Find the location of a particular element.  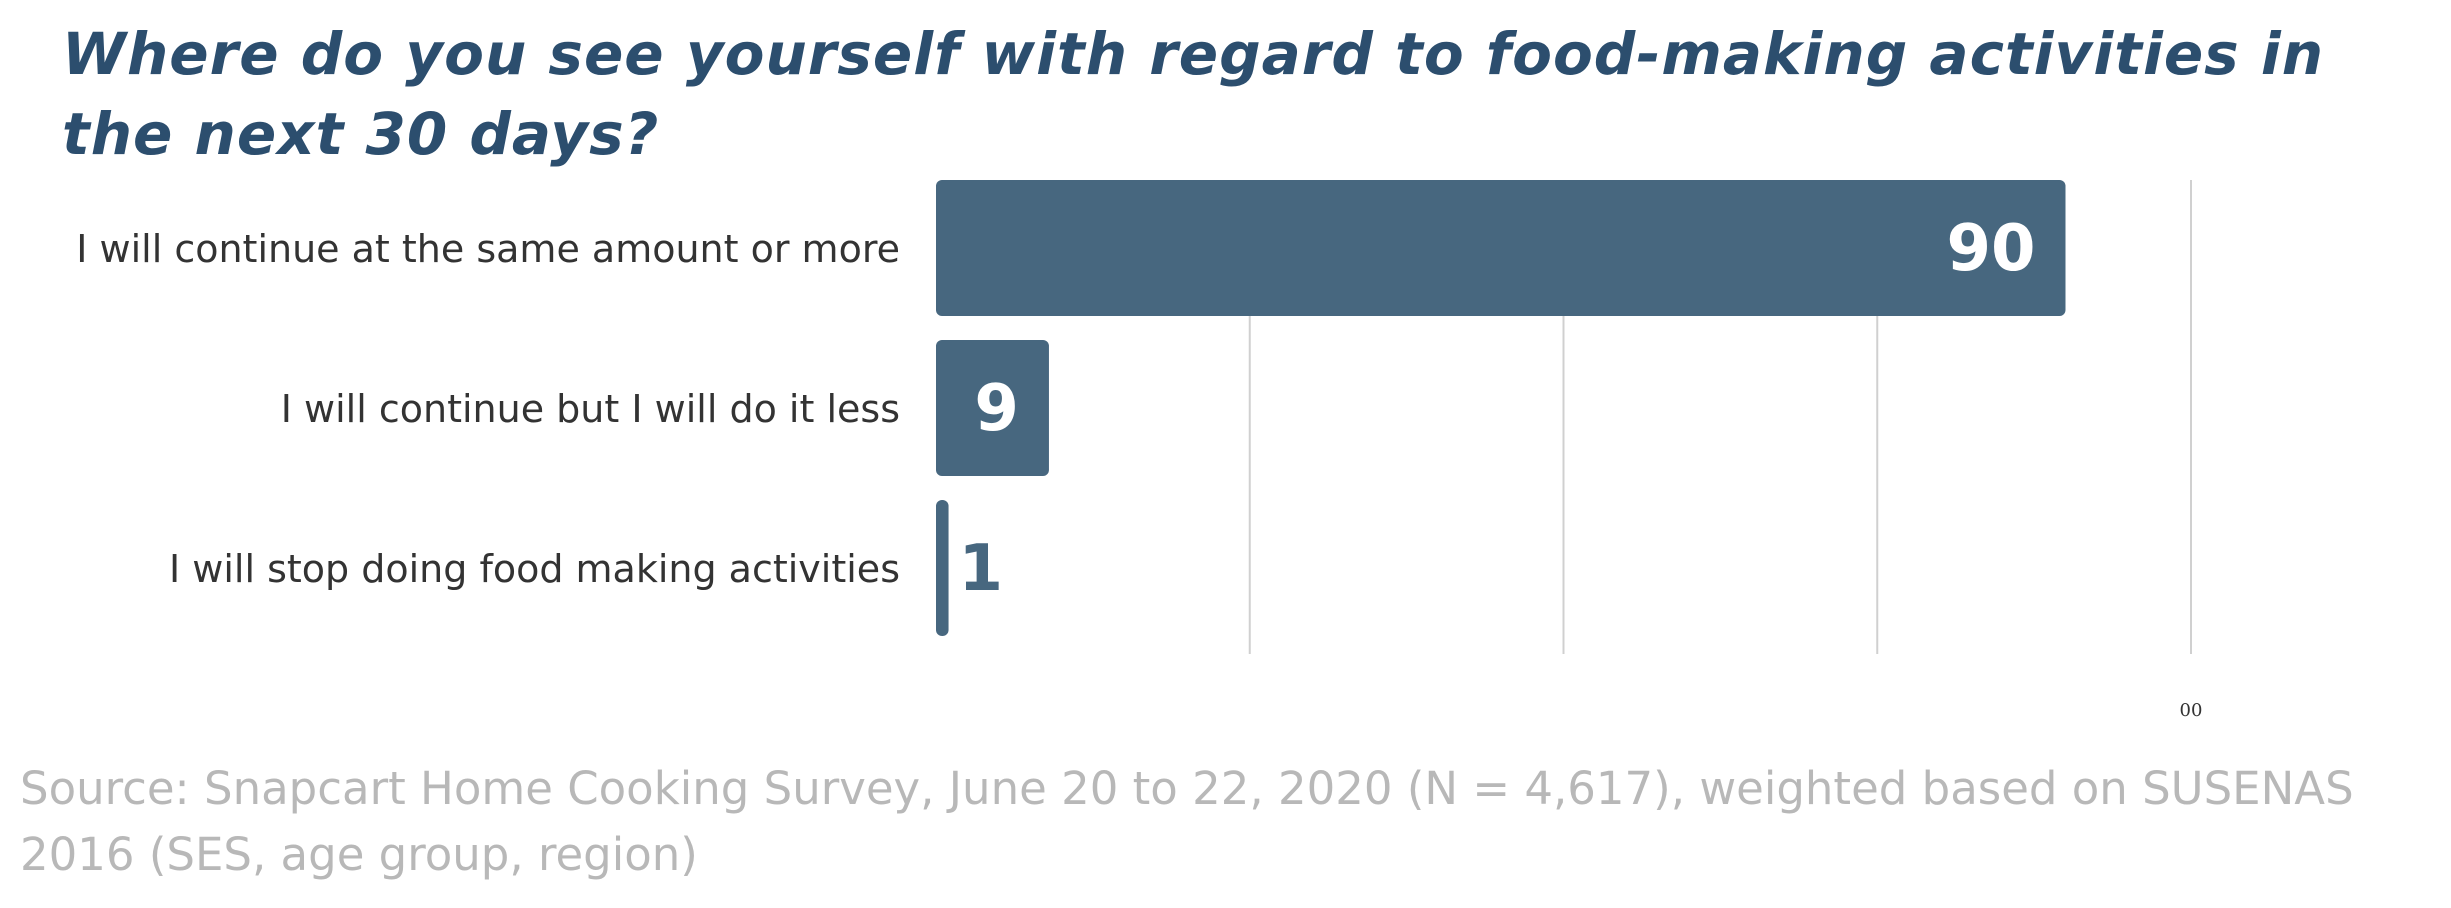

x-tick-label-1: 00 is located at coordinates (2191, 710).